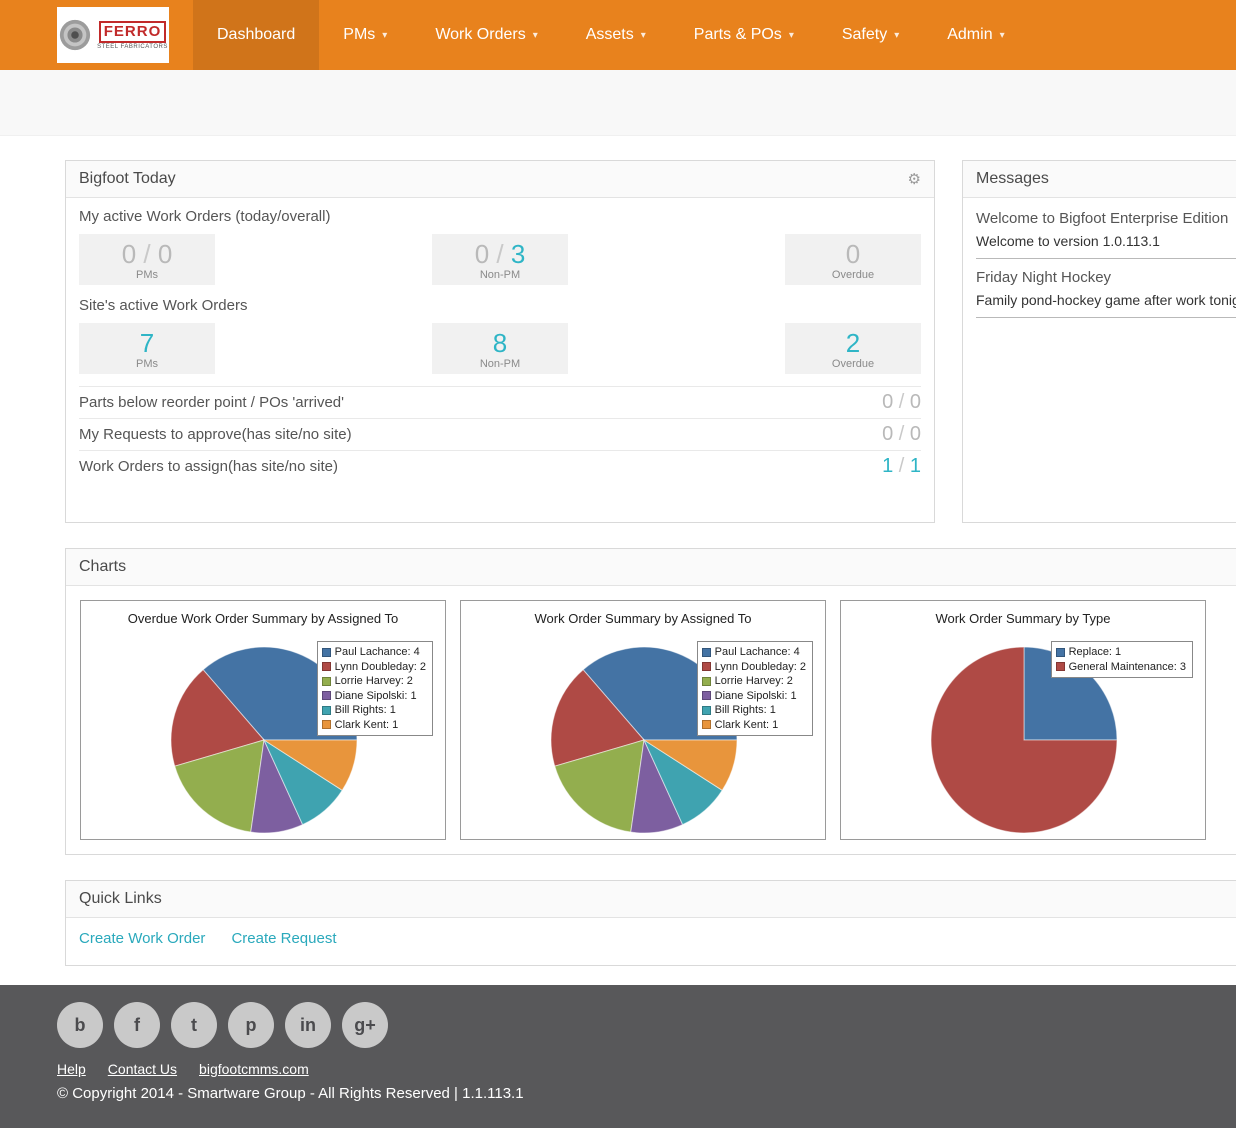 The width and height of the screenshot is (1236, 1128). I want to click on legend-label: Lorrie Harvey: 2, so click(373, 681).